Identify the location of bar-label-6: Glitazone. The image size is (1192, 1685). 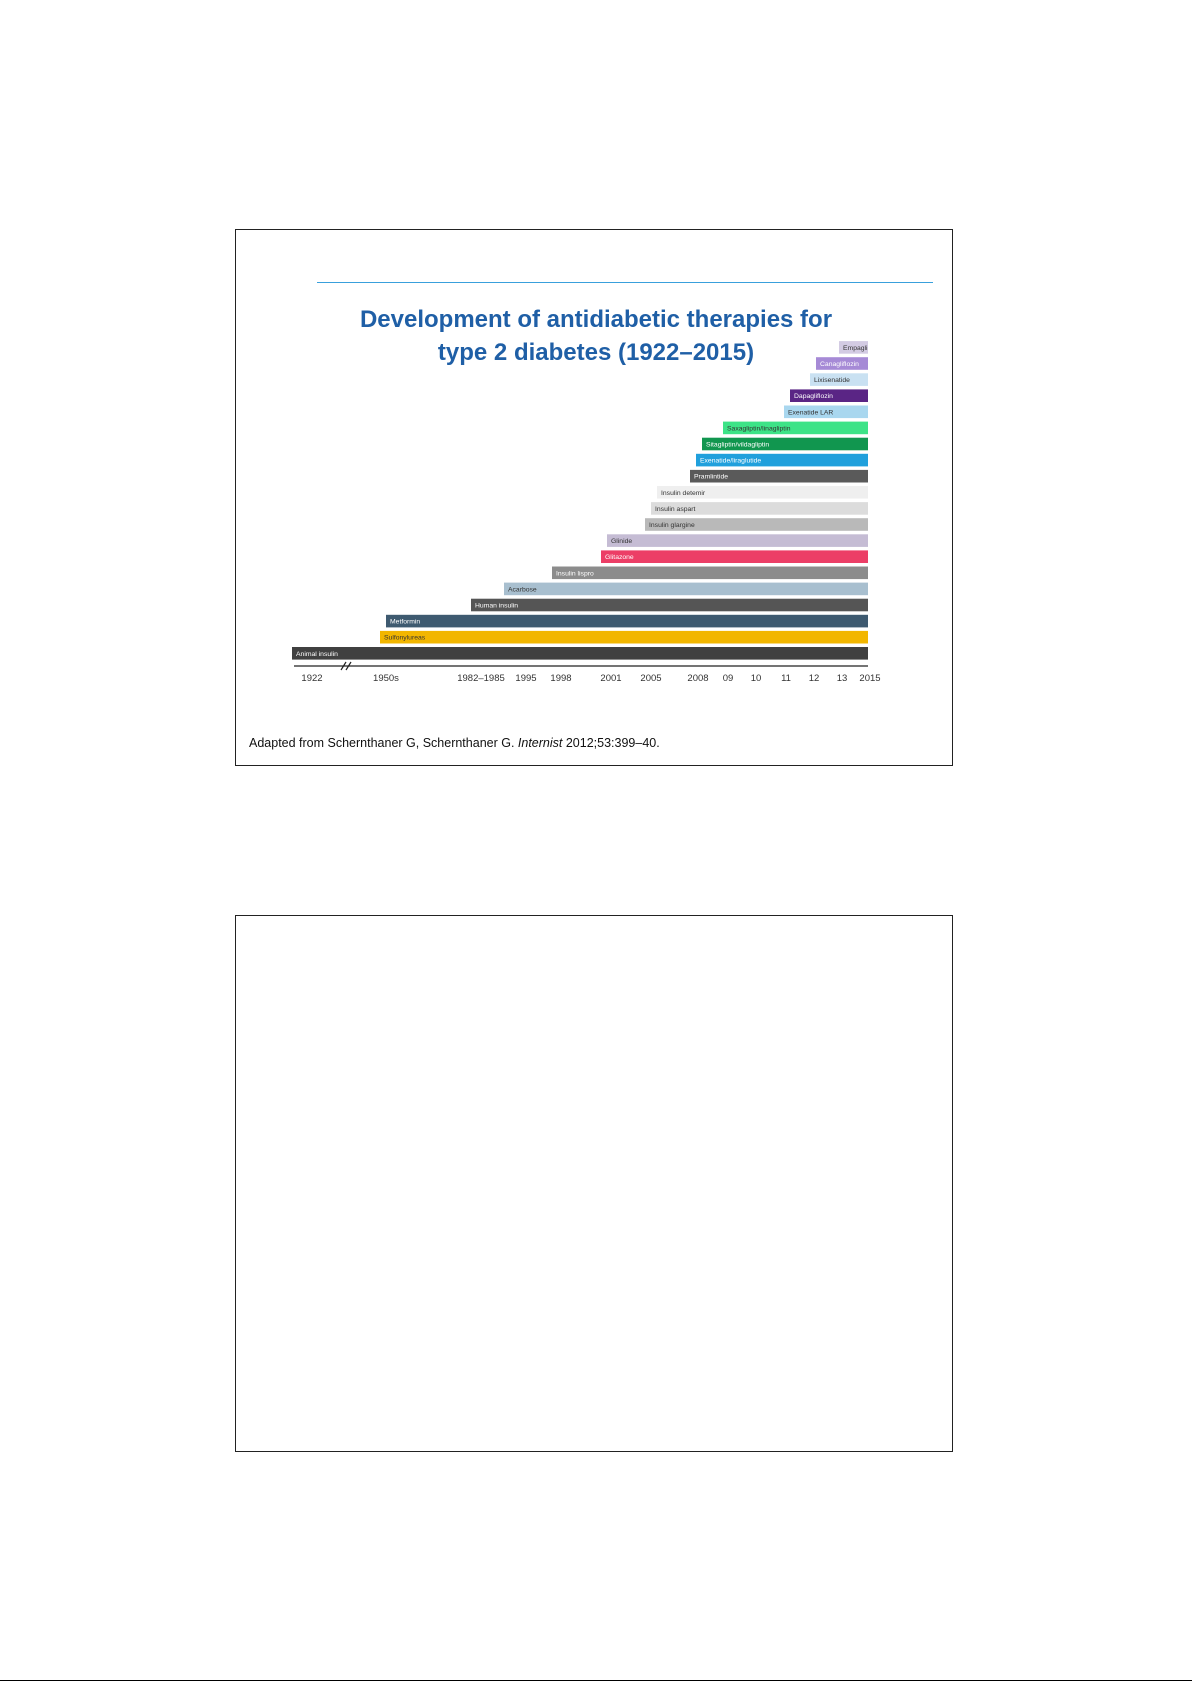
(619, 557).